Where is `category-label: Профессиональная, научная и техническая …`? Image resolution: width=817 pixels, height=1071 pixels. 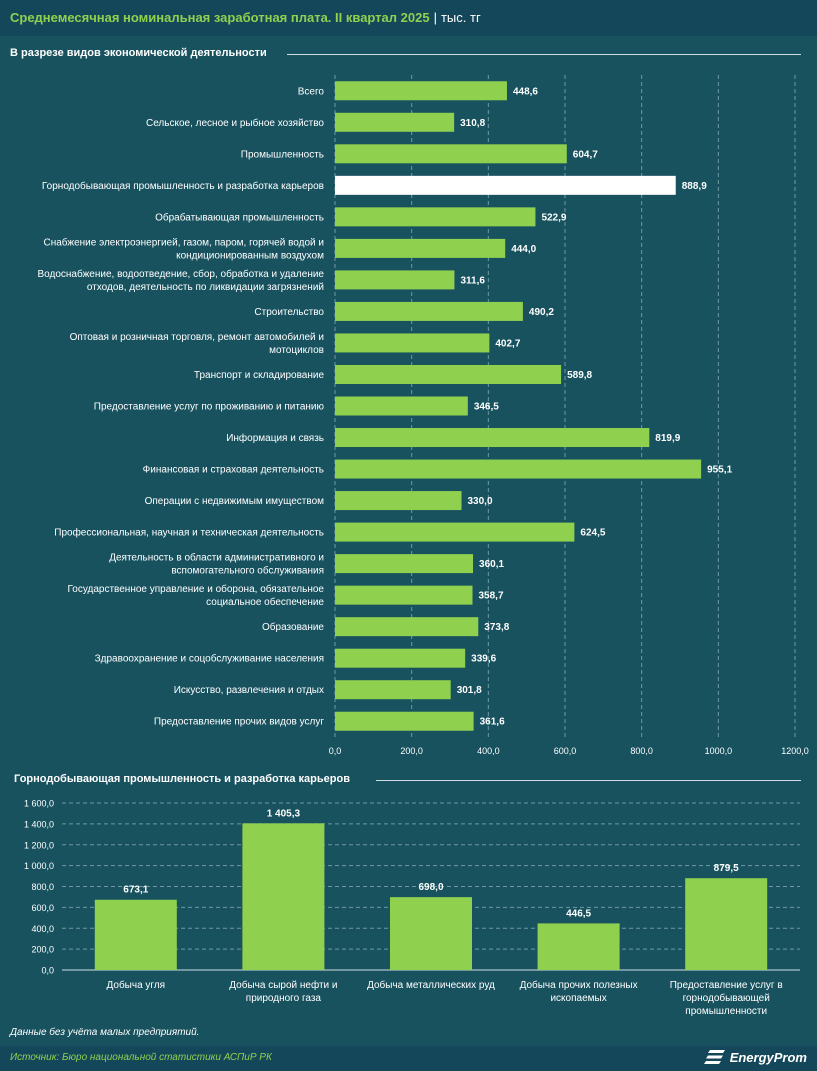 category-label: Профессиональная, научная и техническая … is located at coordinates (189, 533).